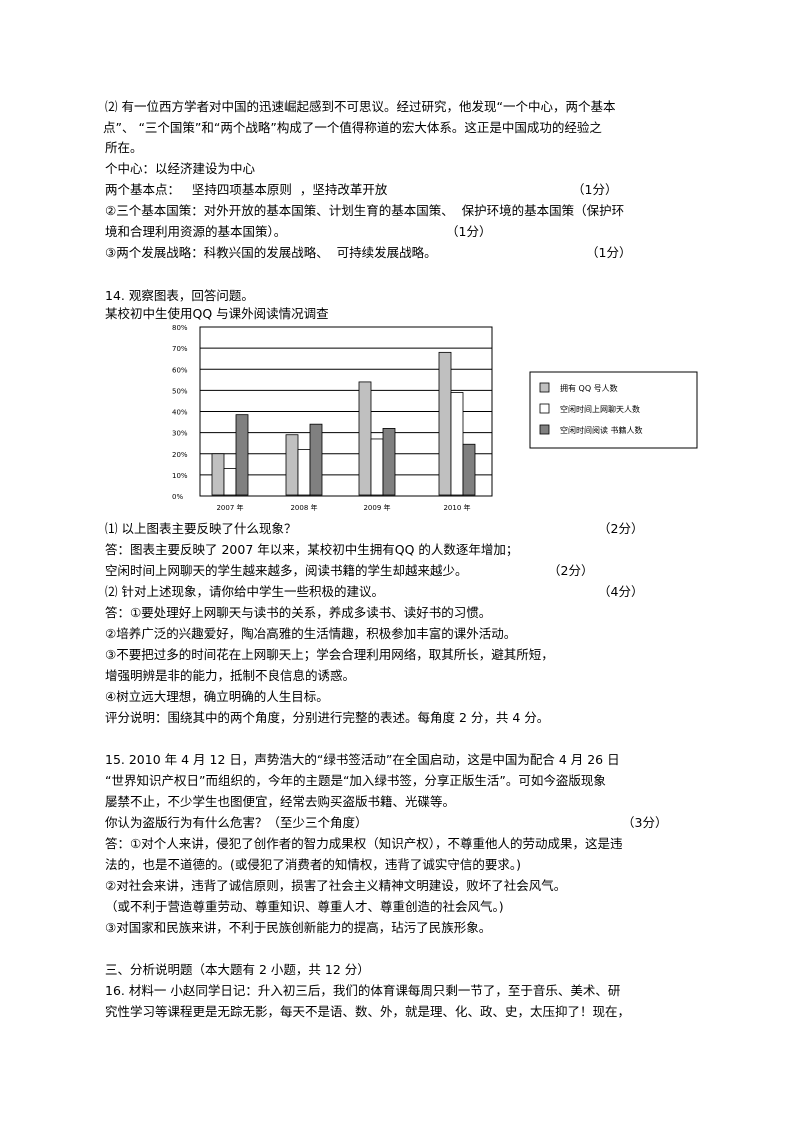 This screenshot has height=1123, width=794. What do you see at coordinates (600, 409) in the screenshot?
I see `legend-label: 空闲时间上网聊天人数` at bounding box center [600, 409].